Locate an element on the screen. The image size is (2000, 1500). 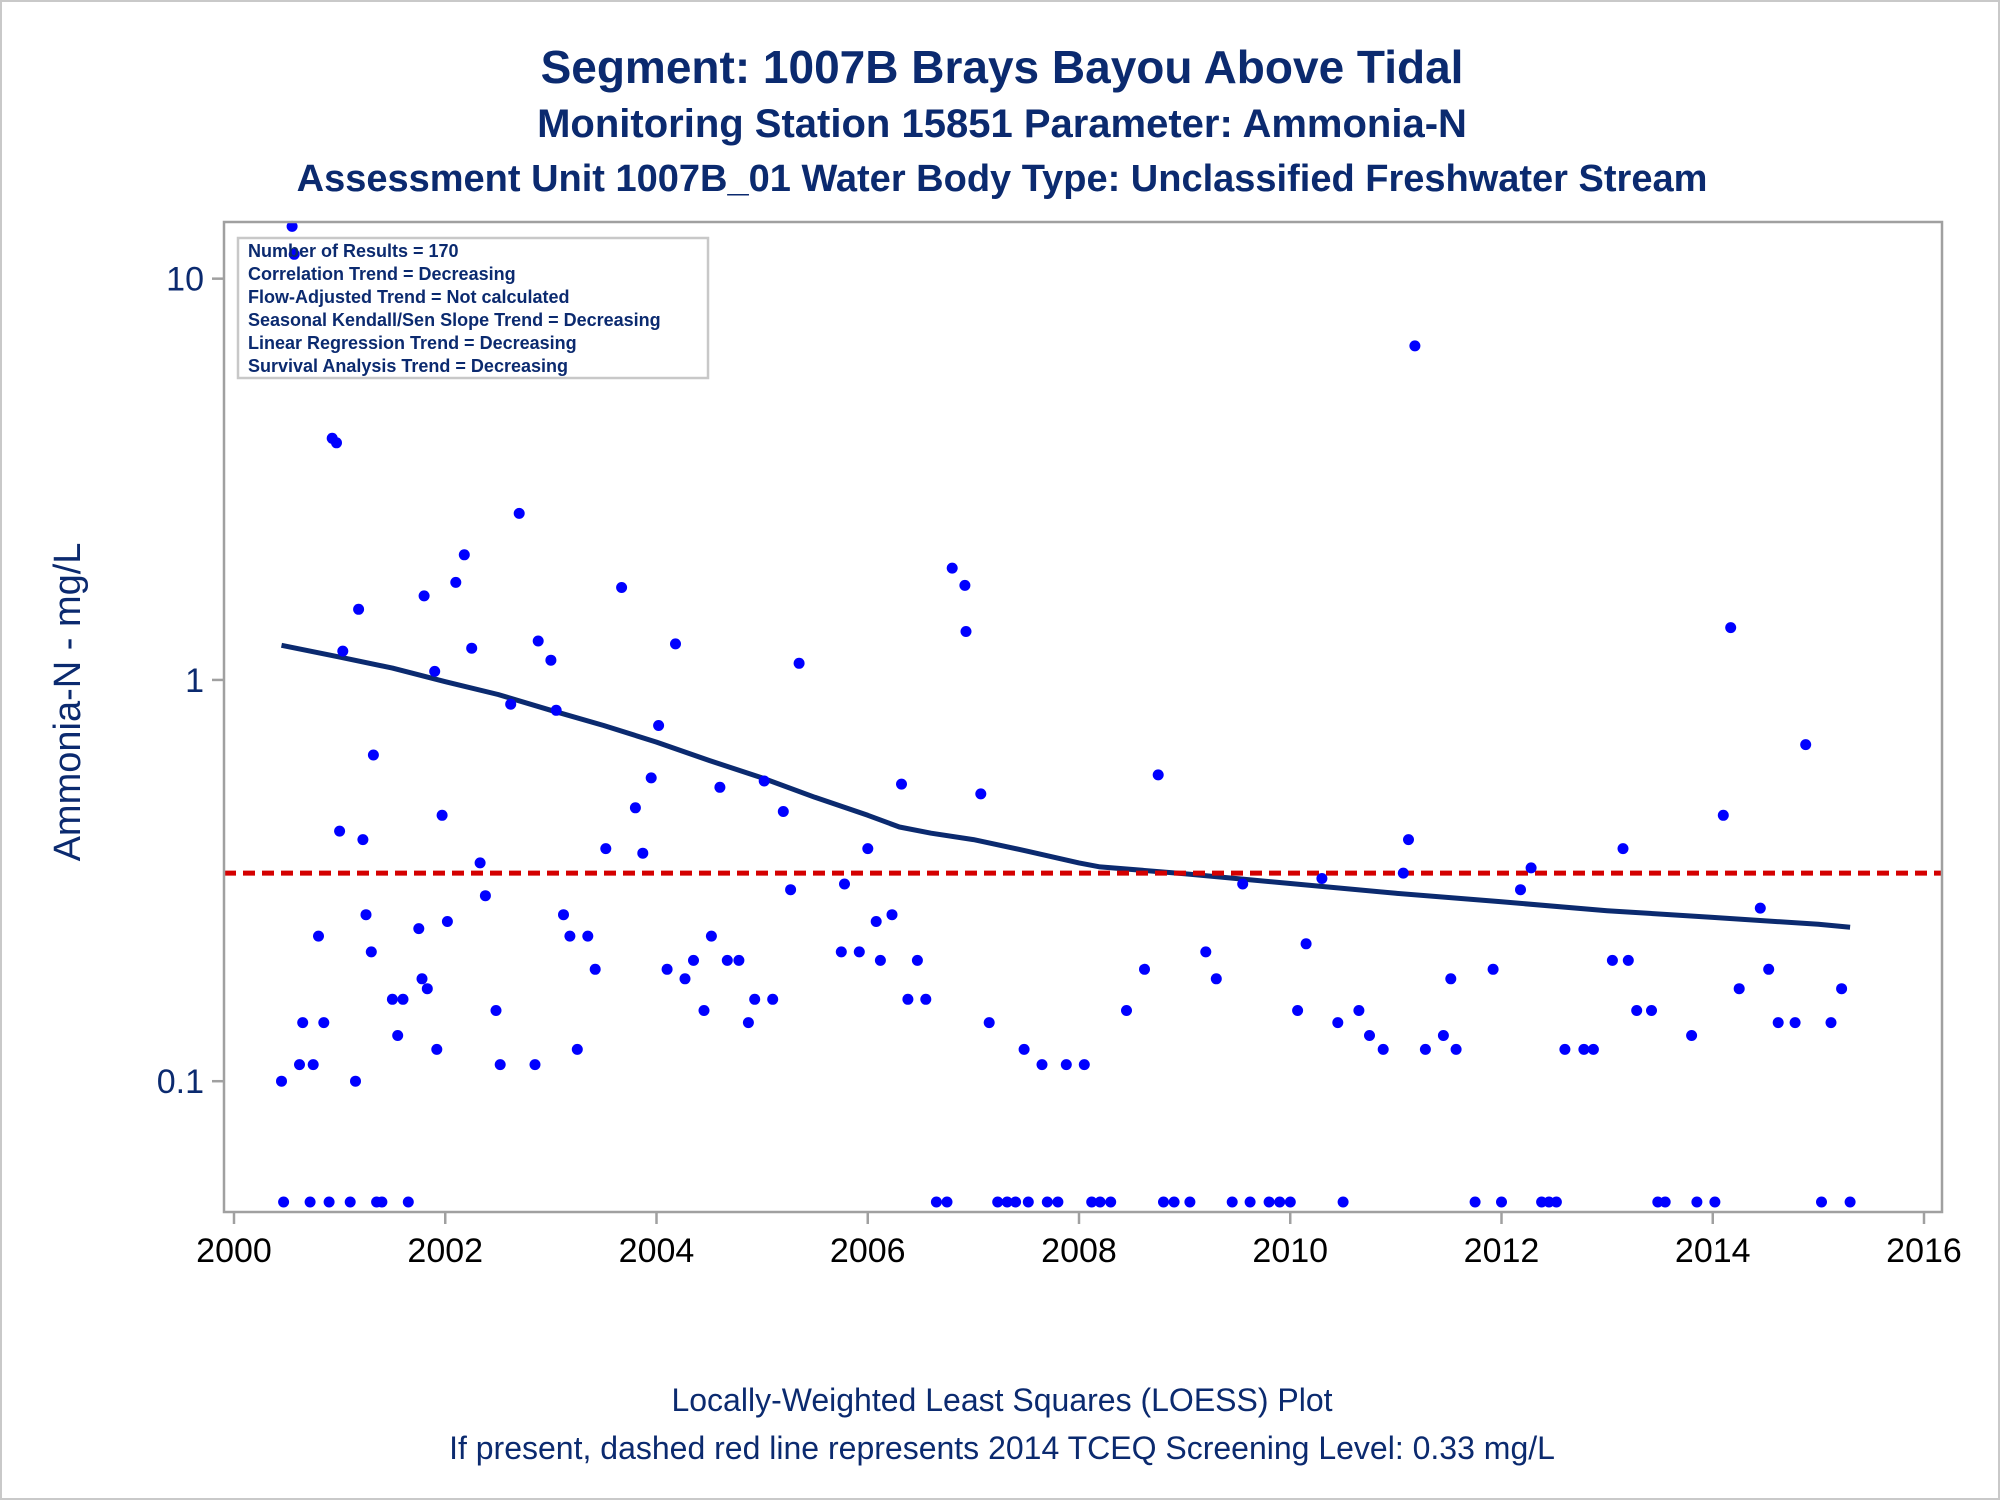
x-tick-label: 2010 is located at coordinates (1290, 1251).